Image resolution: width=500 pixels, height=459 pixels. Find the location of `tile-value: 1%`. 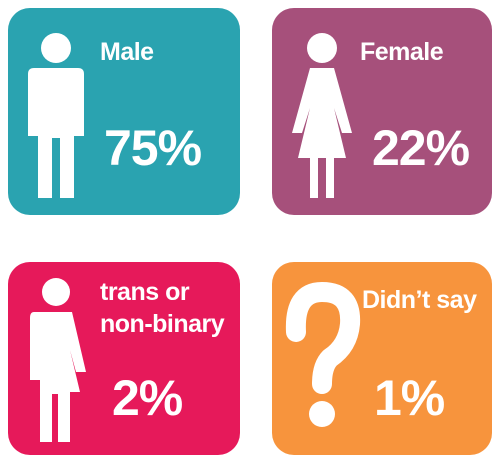

tile-value: 1% is located at coordinates (409, 398).